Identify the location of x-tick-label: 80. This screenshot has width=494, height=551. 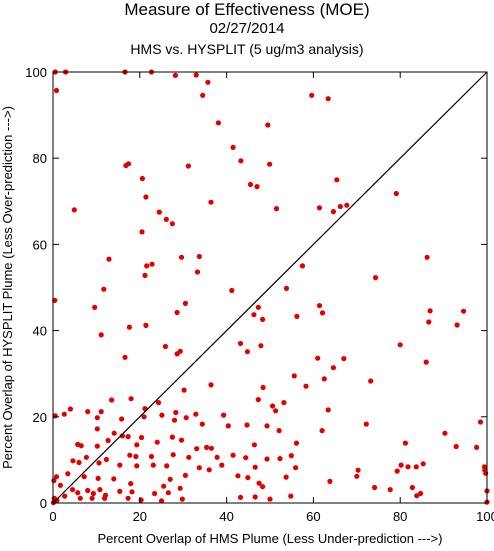
(400, 516).